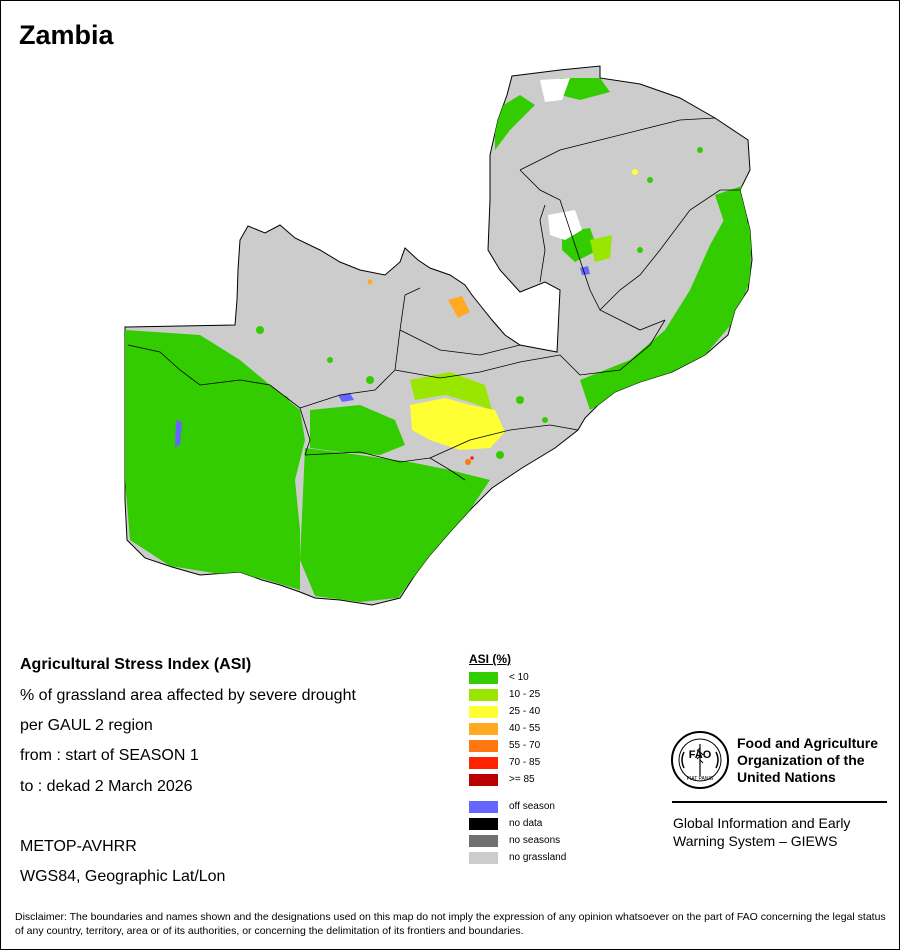 Image resolution: width=900 pixels, height=950 pixels. What do you see at coordinates (635, 172) in the screenshot?
I see `asi-25-40-speck` at bounding box center [635, 172].